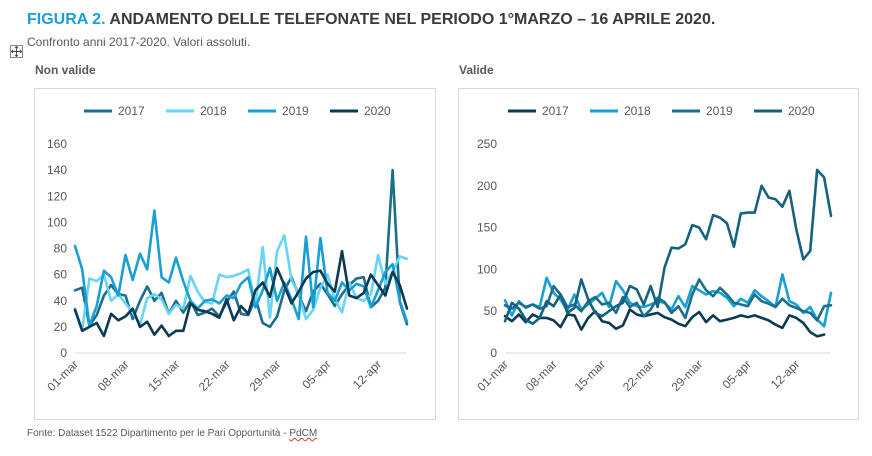 The width and height of the screenshot is (872, 456). Describe the element at coordinates (57, 196) in the screenshot. I see `chart0-ytick-120: 120` at that location.